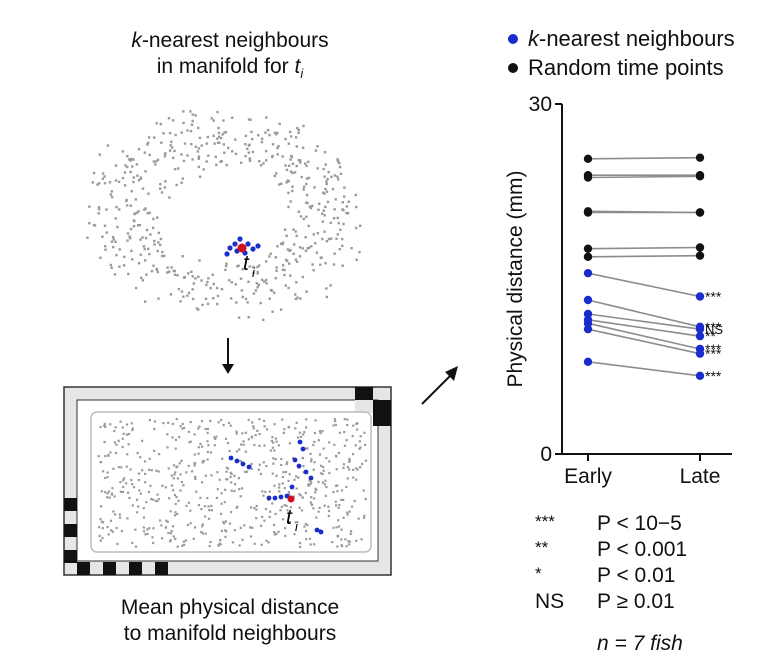 Image resolution: width=774 pixels, height=656 pixels. Describe the element at coordinates (644, 341) in the screenshot. I see `pair-line` at that location.